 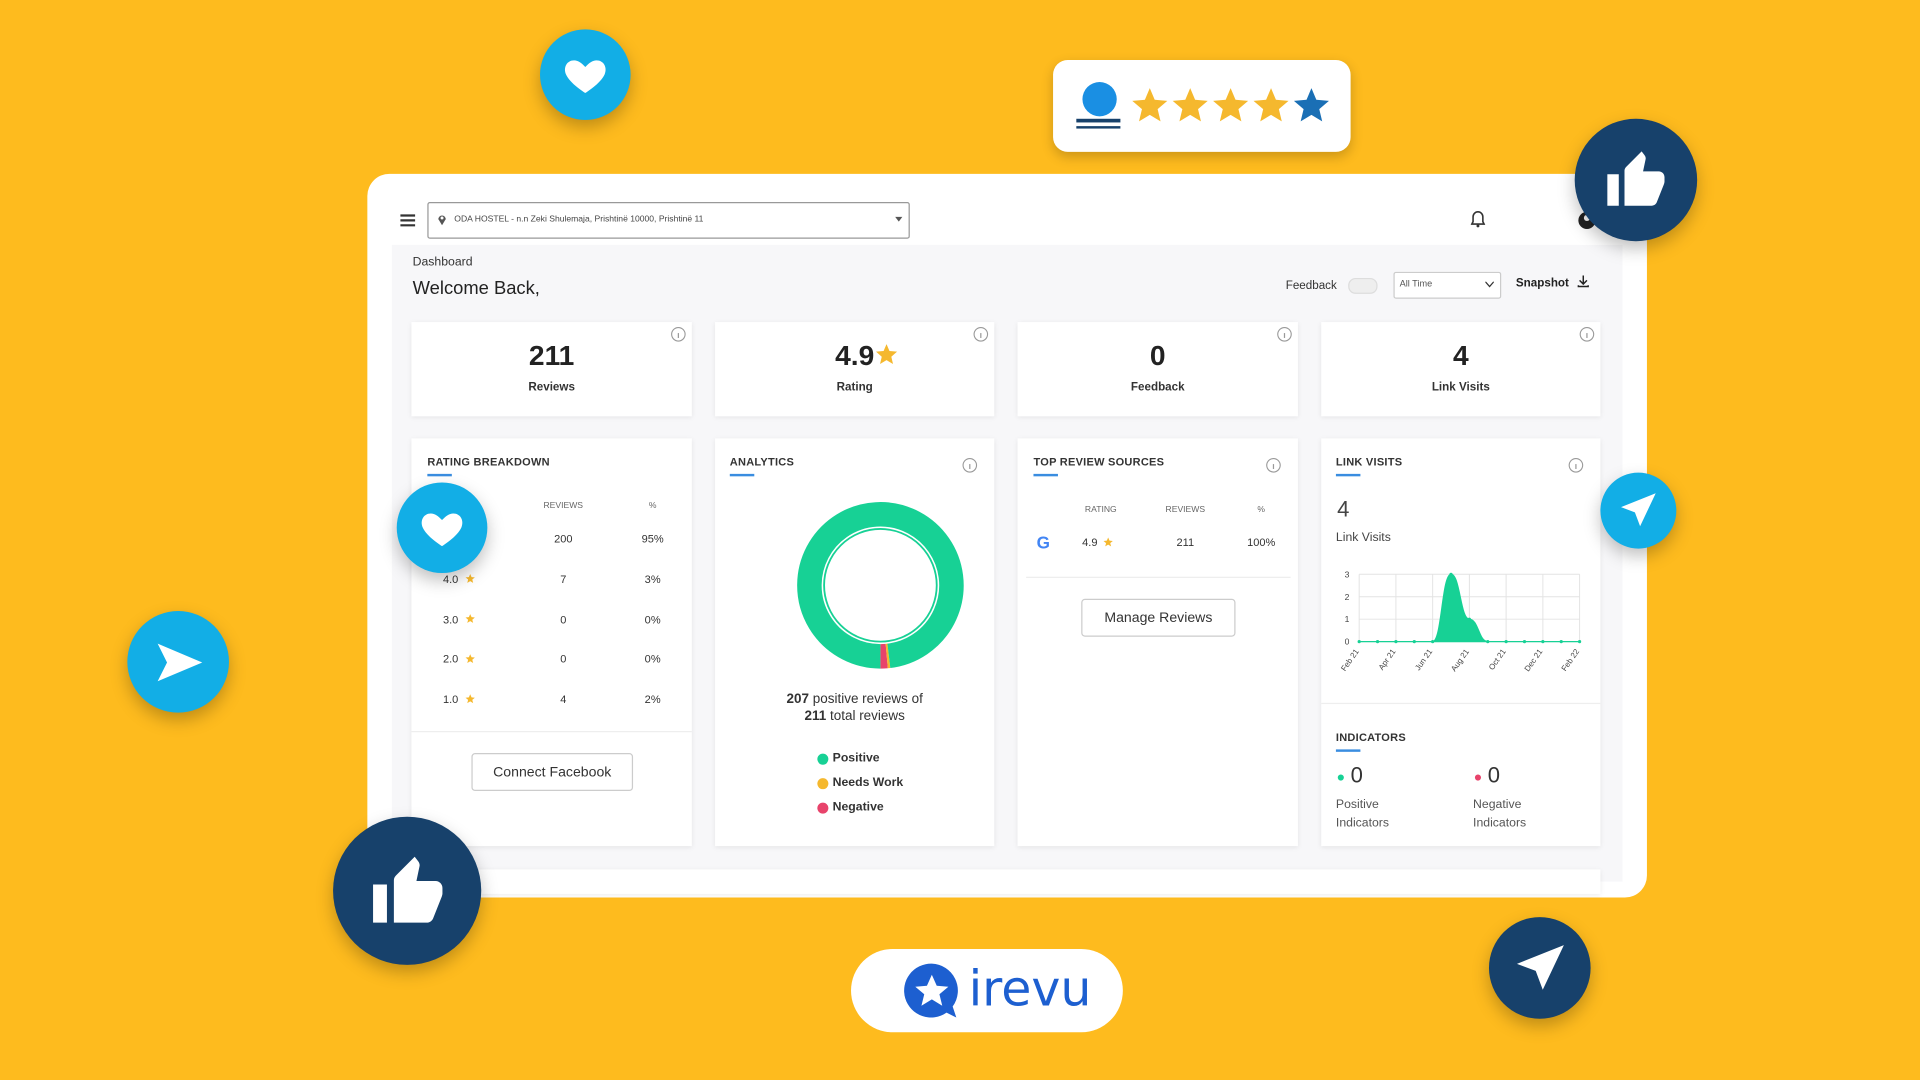 What do you see at coordinates (652, 579) in the screenshot?
I see `review-percent: 3%` at bounding box center [652, 579].